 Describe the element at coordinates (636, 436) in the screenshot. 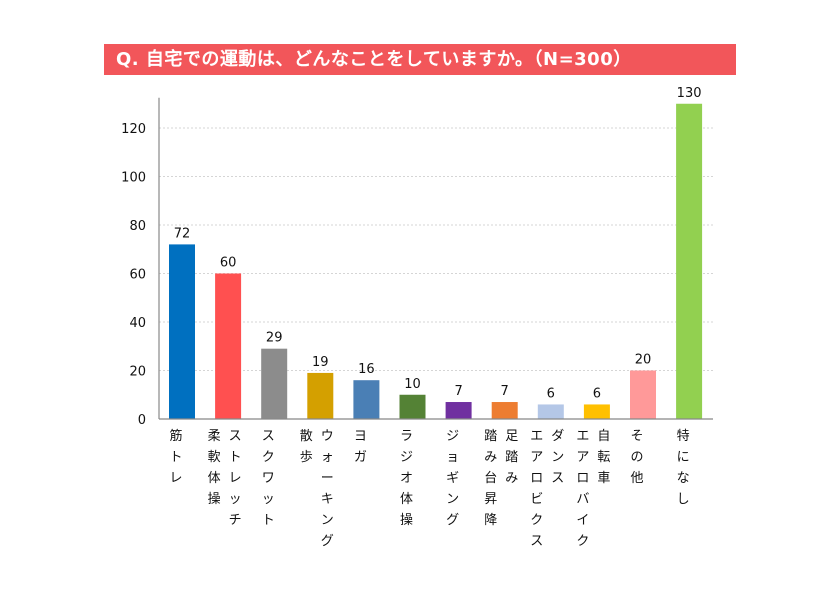

I see `category-label-char: そ` at that location.